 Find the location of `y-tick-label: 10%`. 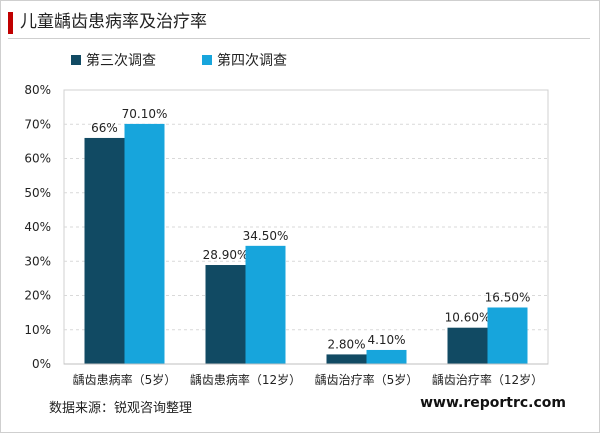

y-tick-label: 10% is located at coordinates (37, 330).